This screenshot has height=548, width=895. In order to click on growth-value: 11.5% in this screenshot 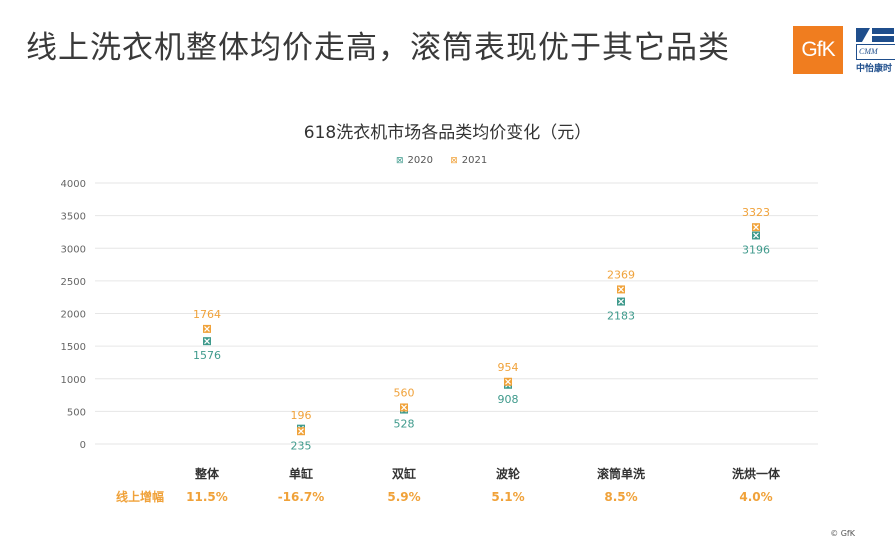, I will do `click(207, 497)`.